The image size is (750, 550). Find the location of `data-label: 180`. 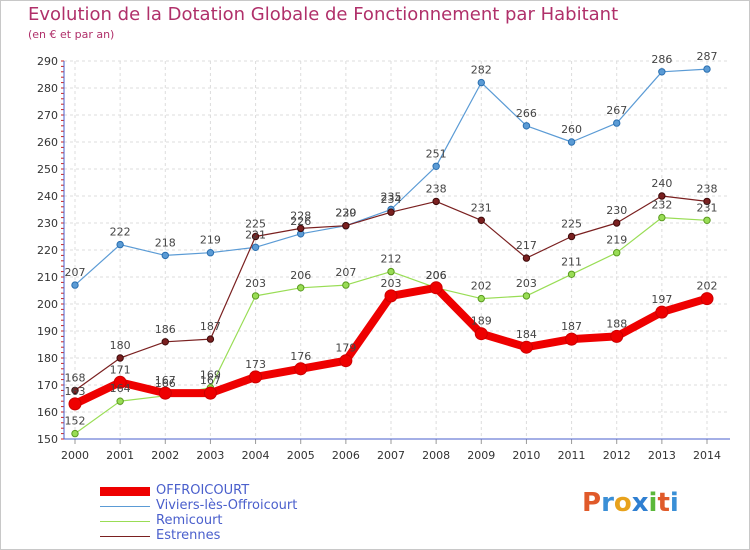

data-label: 180 is located at coordinates (120, 345).